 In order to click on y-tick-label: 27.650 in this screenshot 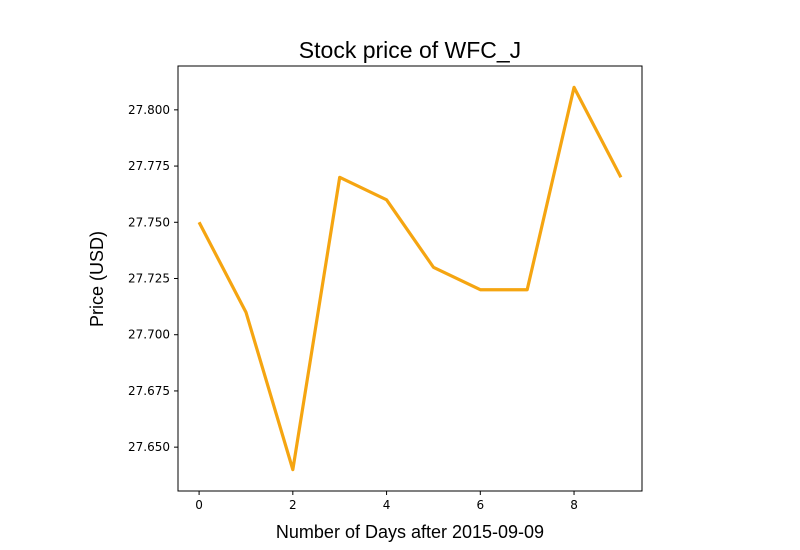, I will do `click(149, 447)`.